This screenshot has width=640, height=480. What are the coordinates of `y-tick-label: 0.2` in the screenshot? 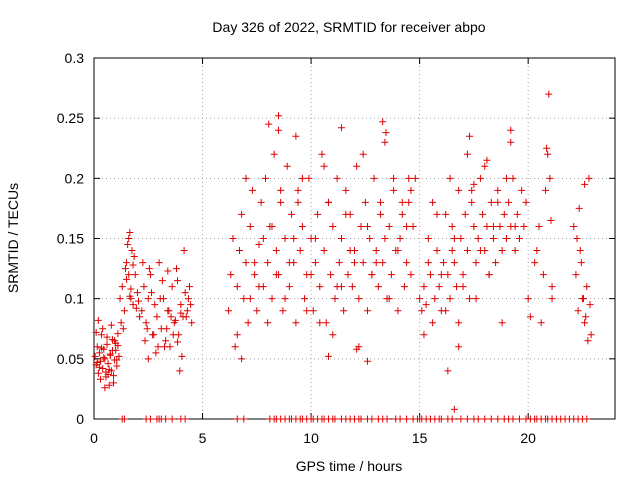 It's located at (75, 178).